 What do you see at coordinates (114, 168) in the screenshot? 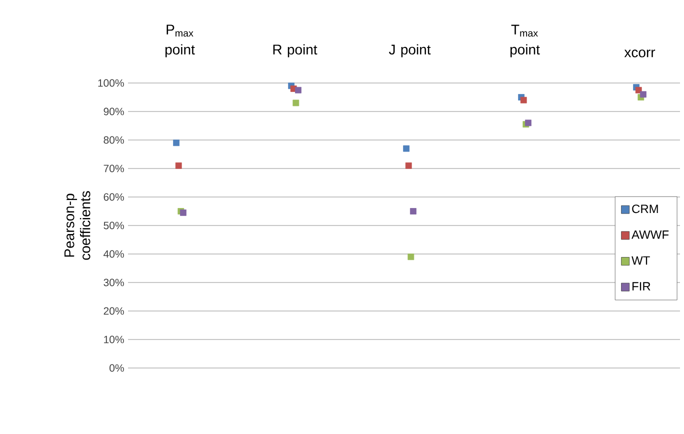
I see `y-tick-label: 70%` at bounding box center [114, 168].